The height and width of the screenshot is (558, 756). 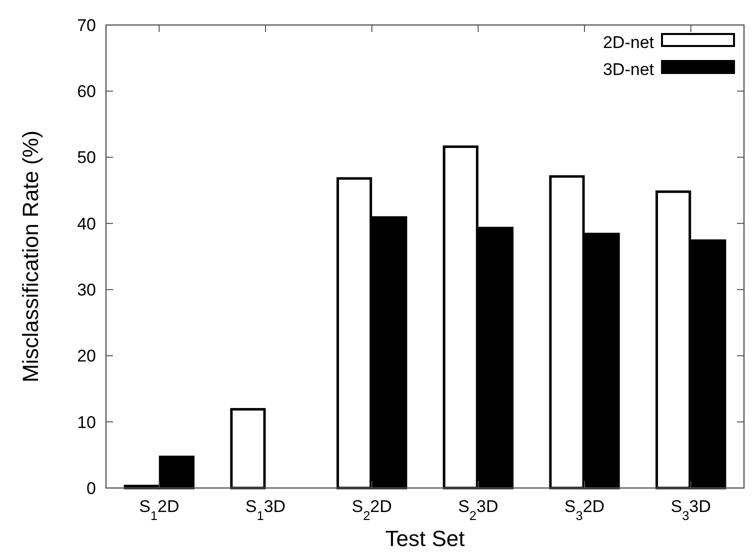 I want to click on x-tick-label: S$_{3}$2D, so click(x=584, y=509).